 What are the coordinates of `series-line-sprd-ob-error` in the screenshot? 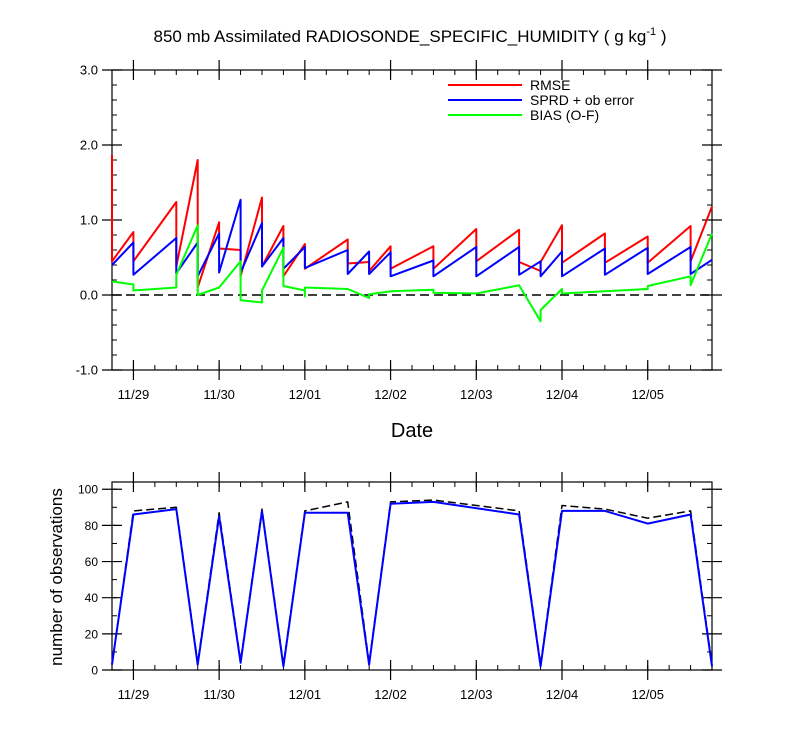 It's located at (412, 238).